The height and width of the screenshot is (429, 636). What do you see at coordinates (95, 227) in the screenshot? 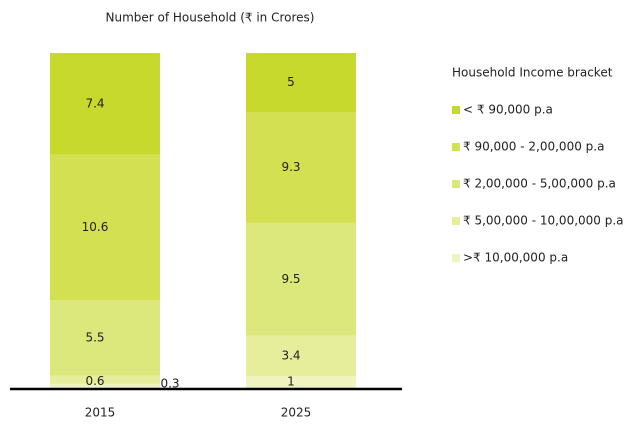
I see `value-label: 10.6` at bounding box center [95, 227].